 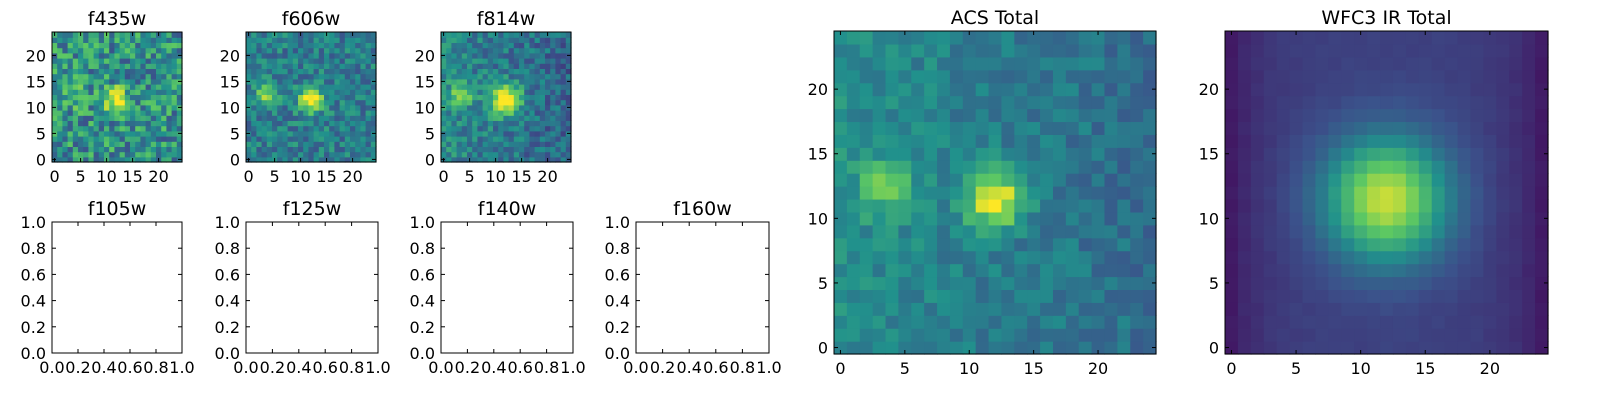 What do you see at coordinates (311, 19) in the screenshot?
I see `panel-title: f606w` at bounding box center [311, 19].